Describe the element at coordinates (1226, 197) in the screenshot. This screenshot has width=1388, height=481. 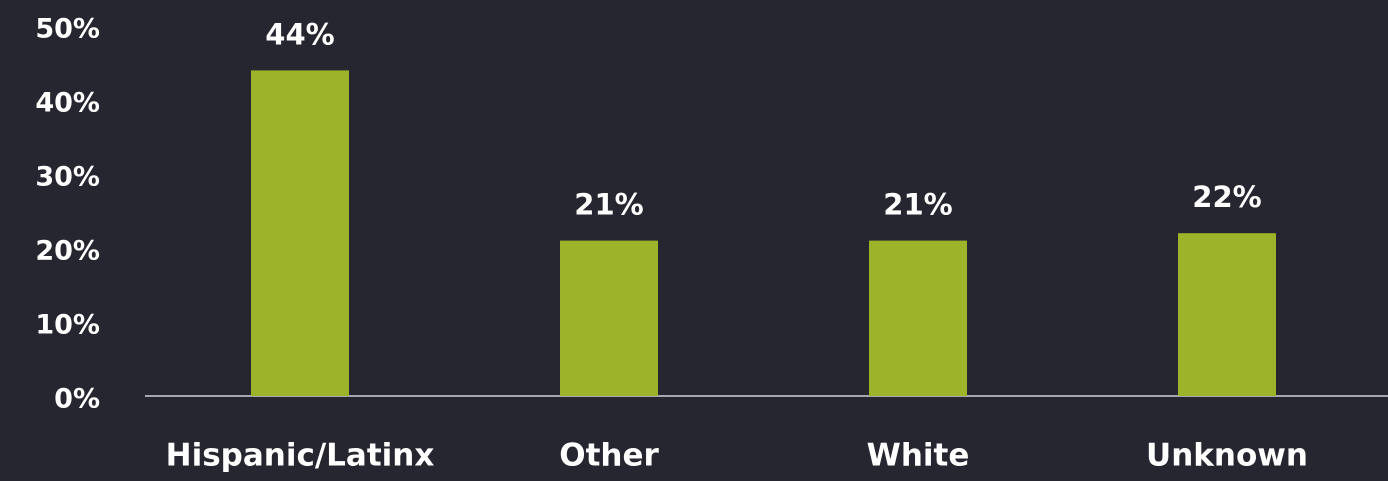
I see `data-label: 22%` at that location.